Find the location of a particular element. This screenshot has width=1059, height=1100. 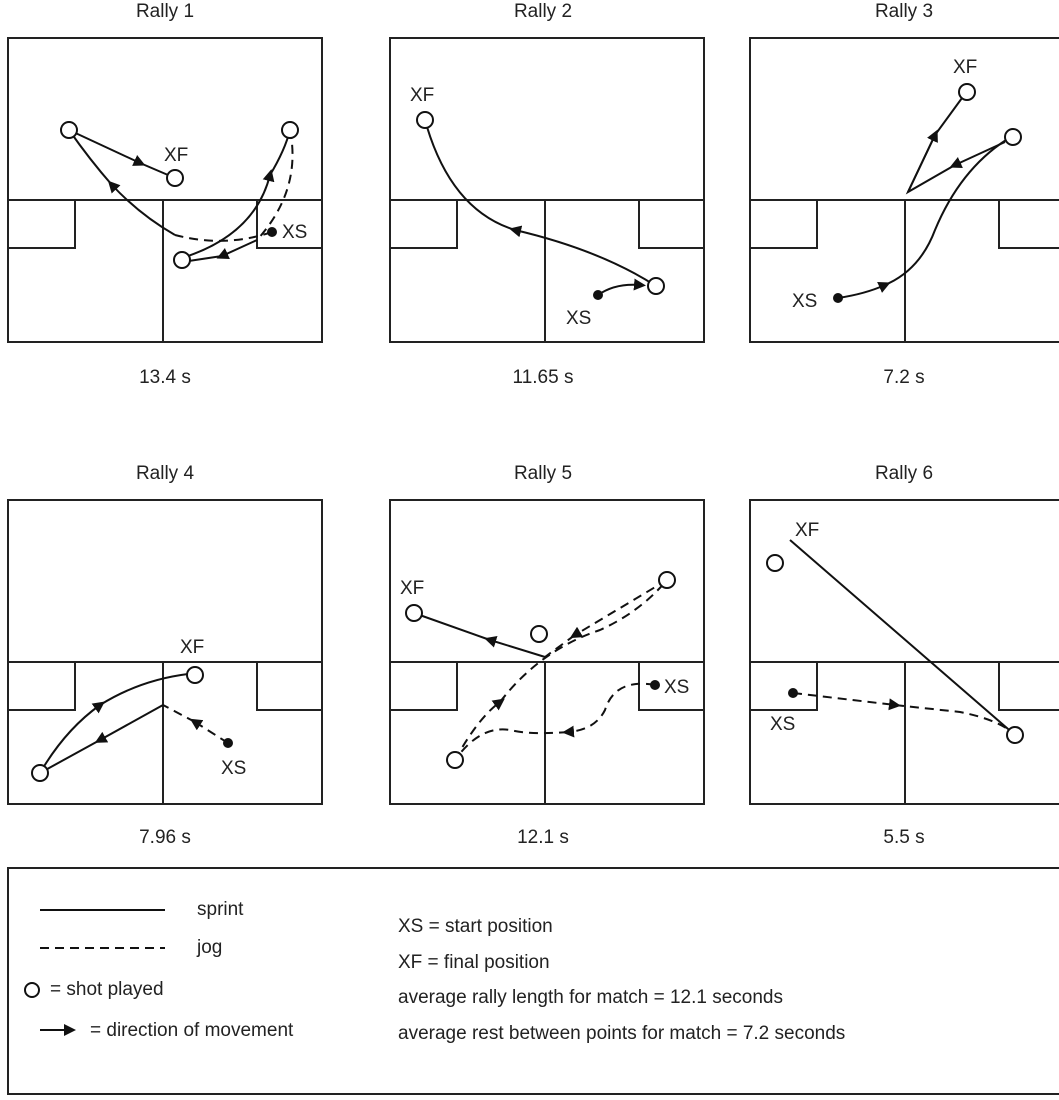

legend-item: sprint is located at coordinates (220, 909).